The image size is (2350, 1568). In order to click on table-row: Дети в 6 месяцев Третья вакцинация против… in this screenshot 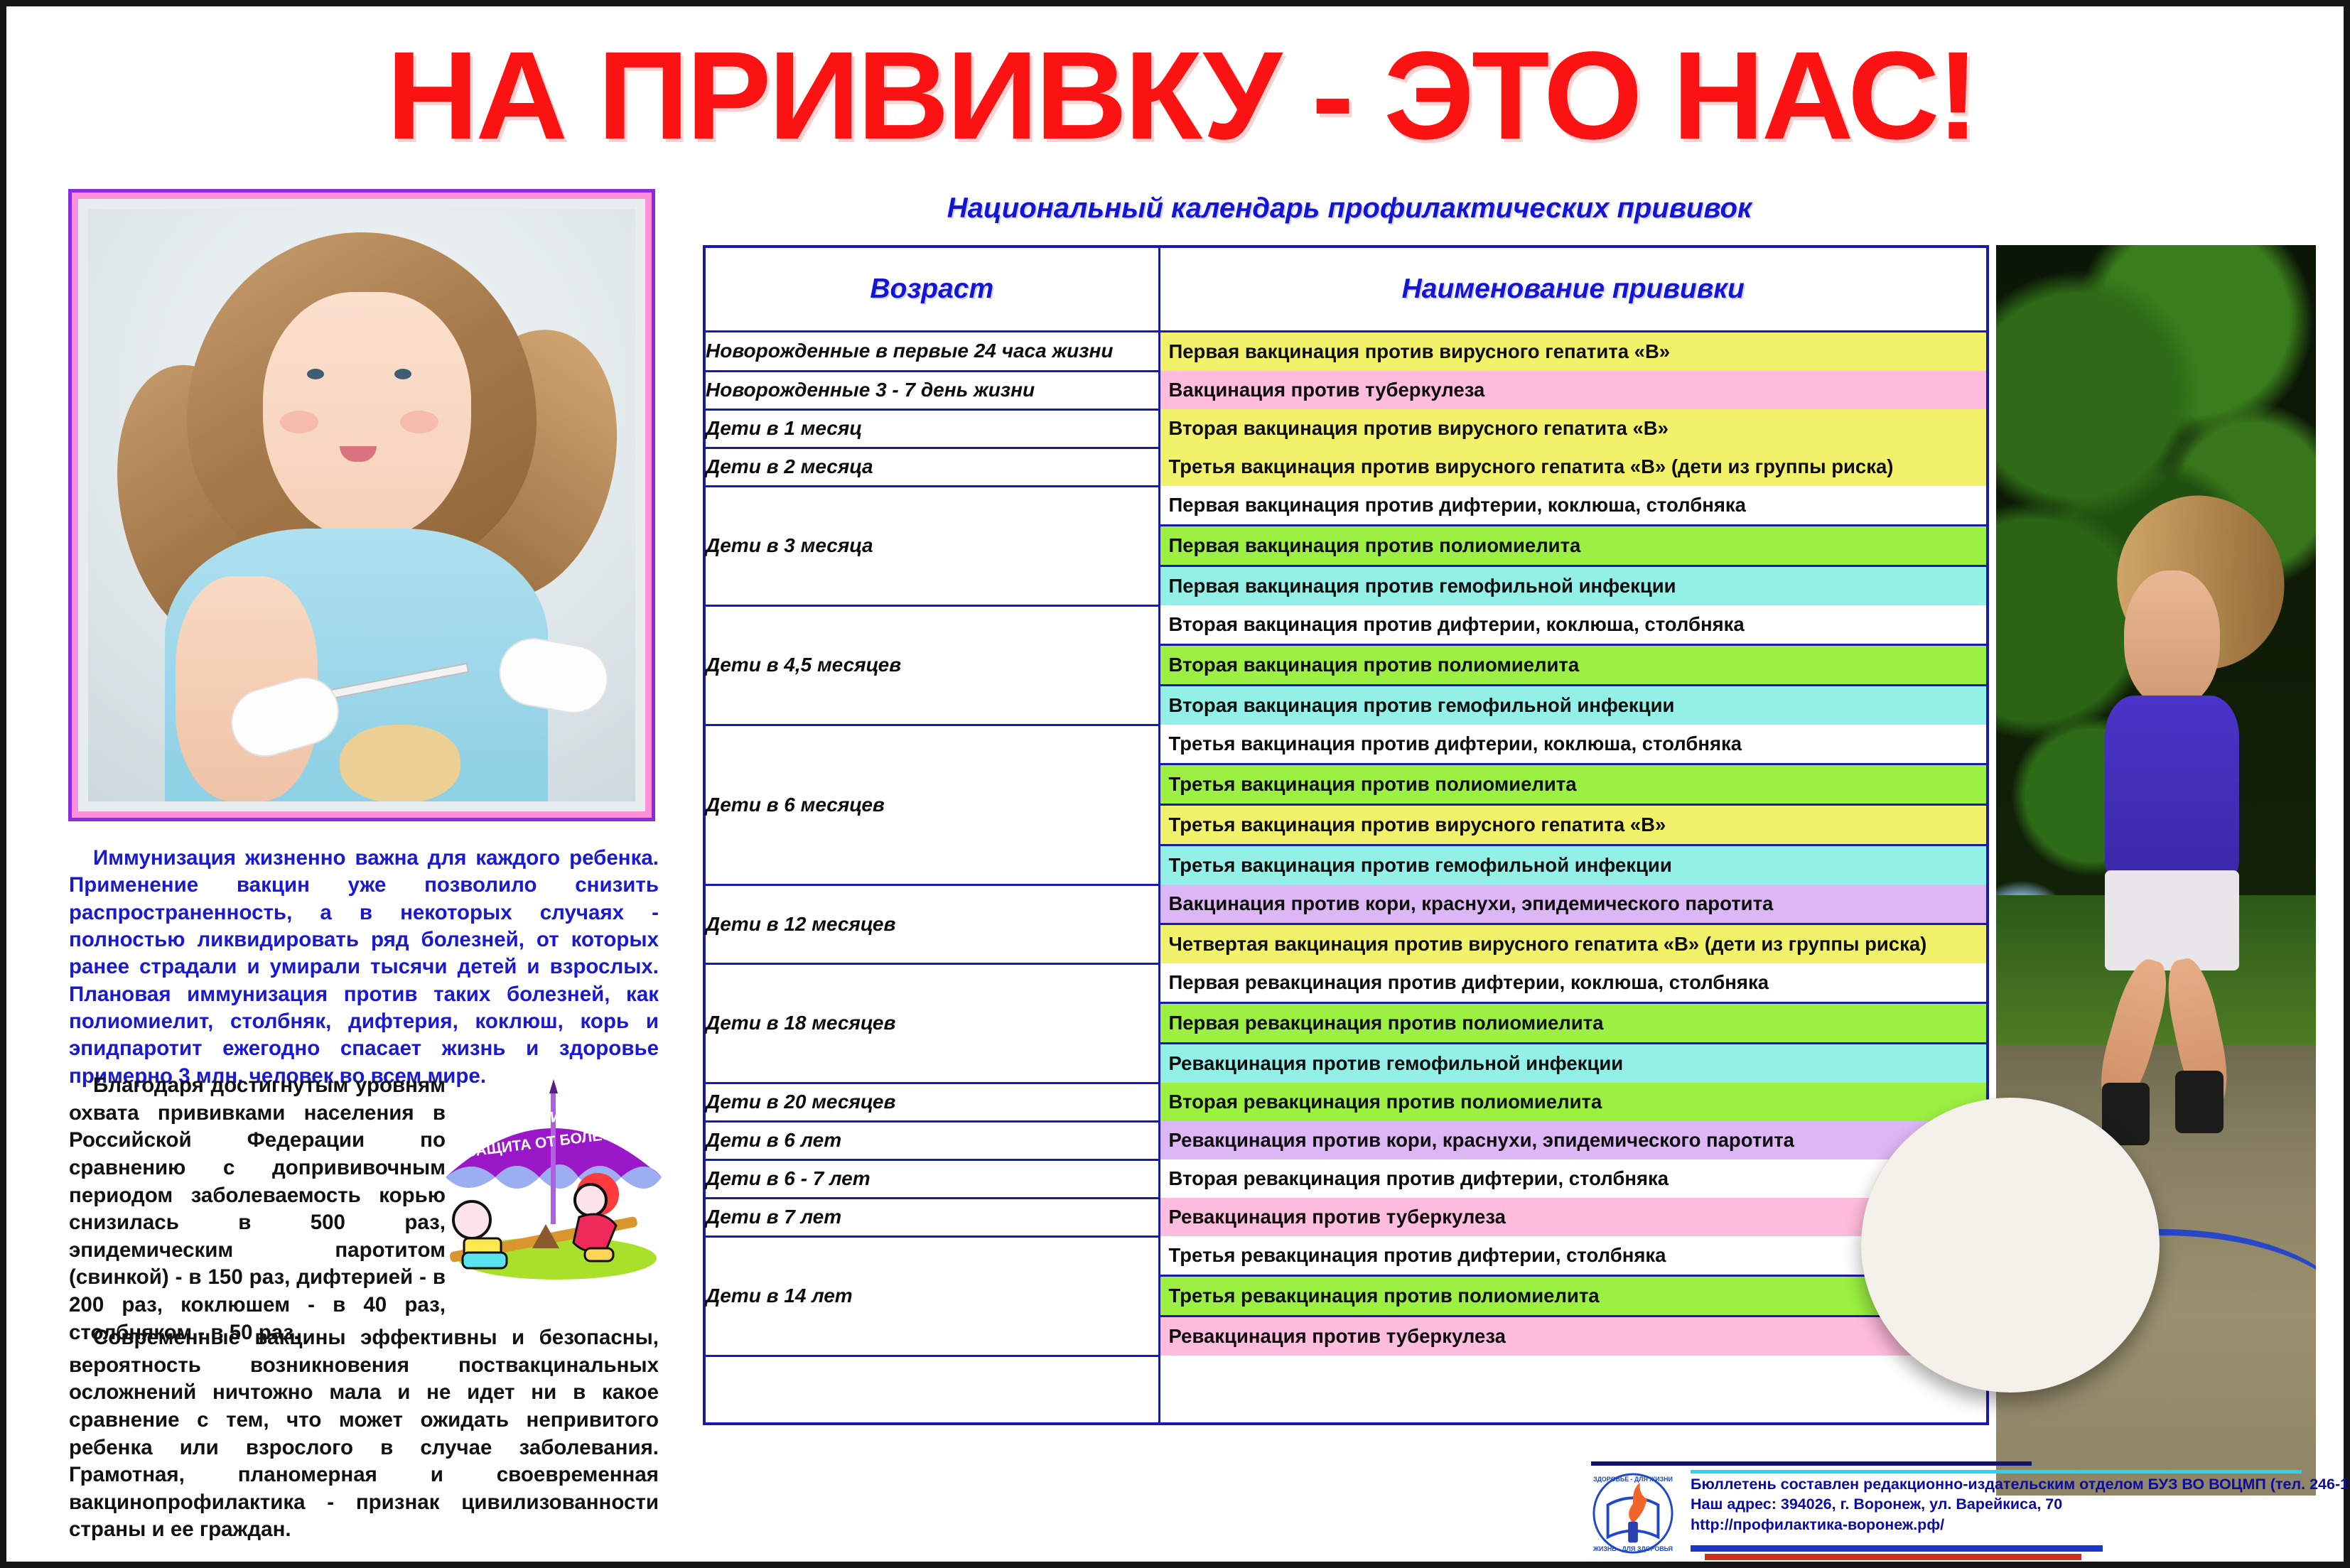, I will do `click(1345, 804)`.